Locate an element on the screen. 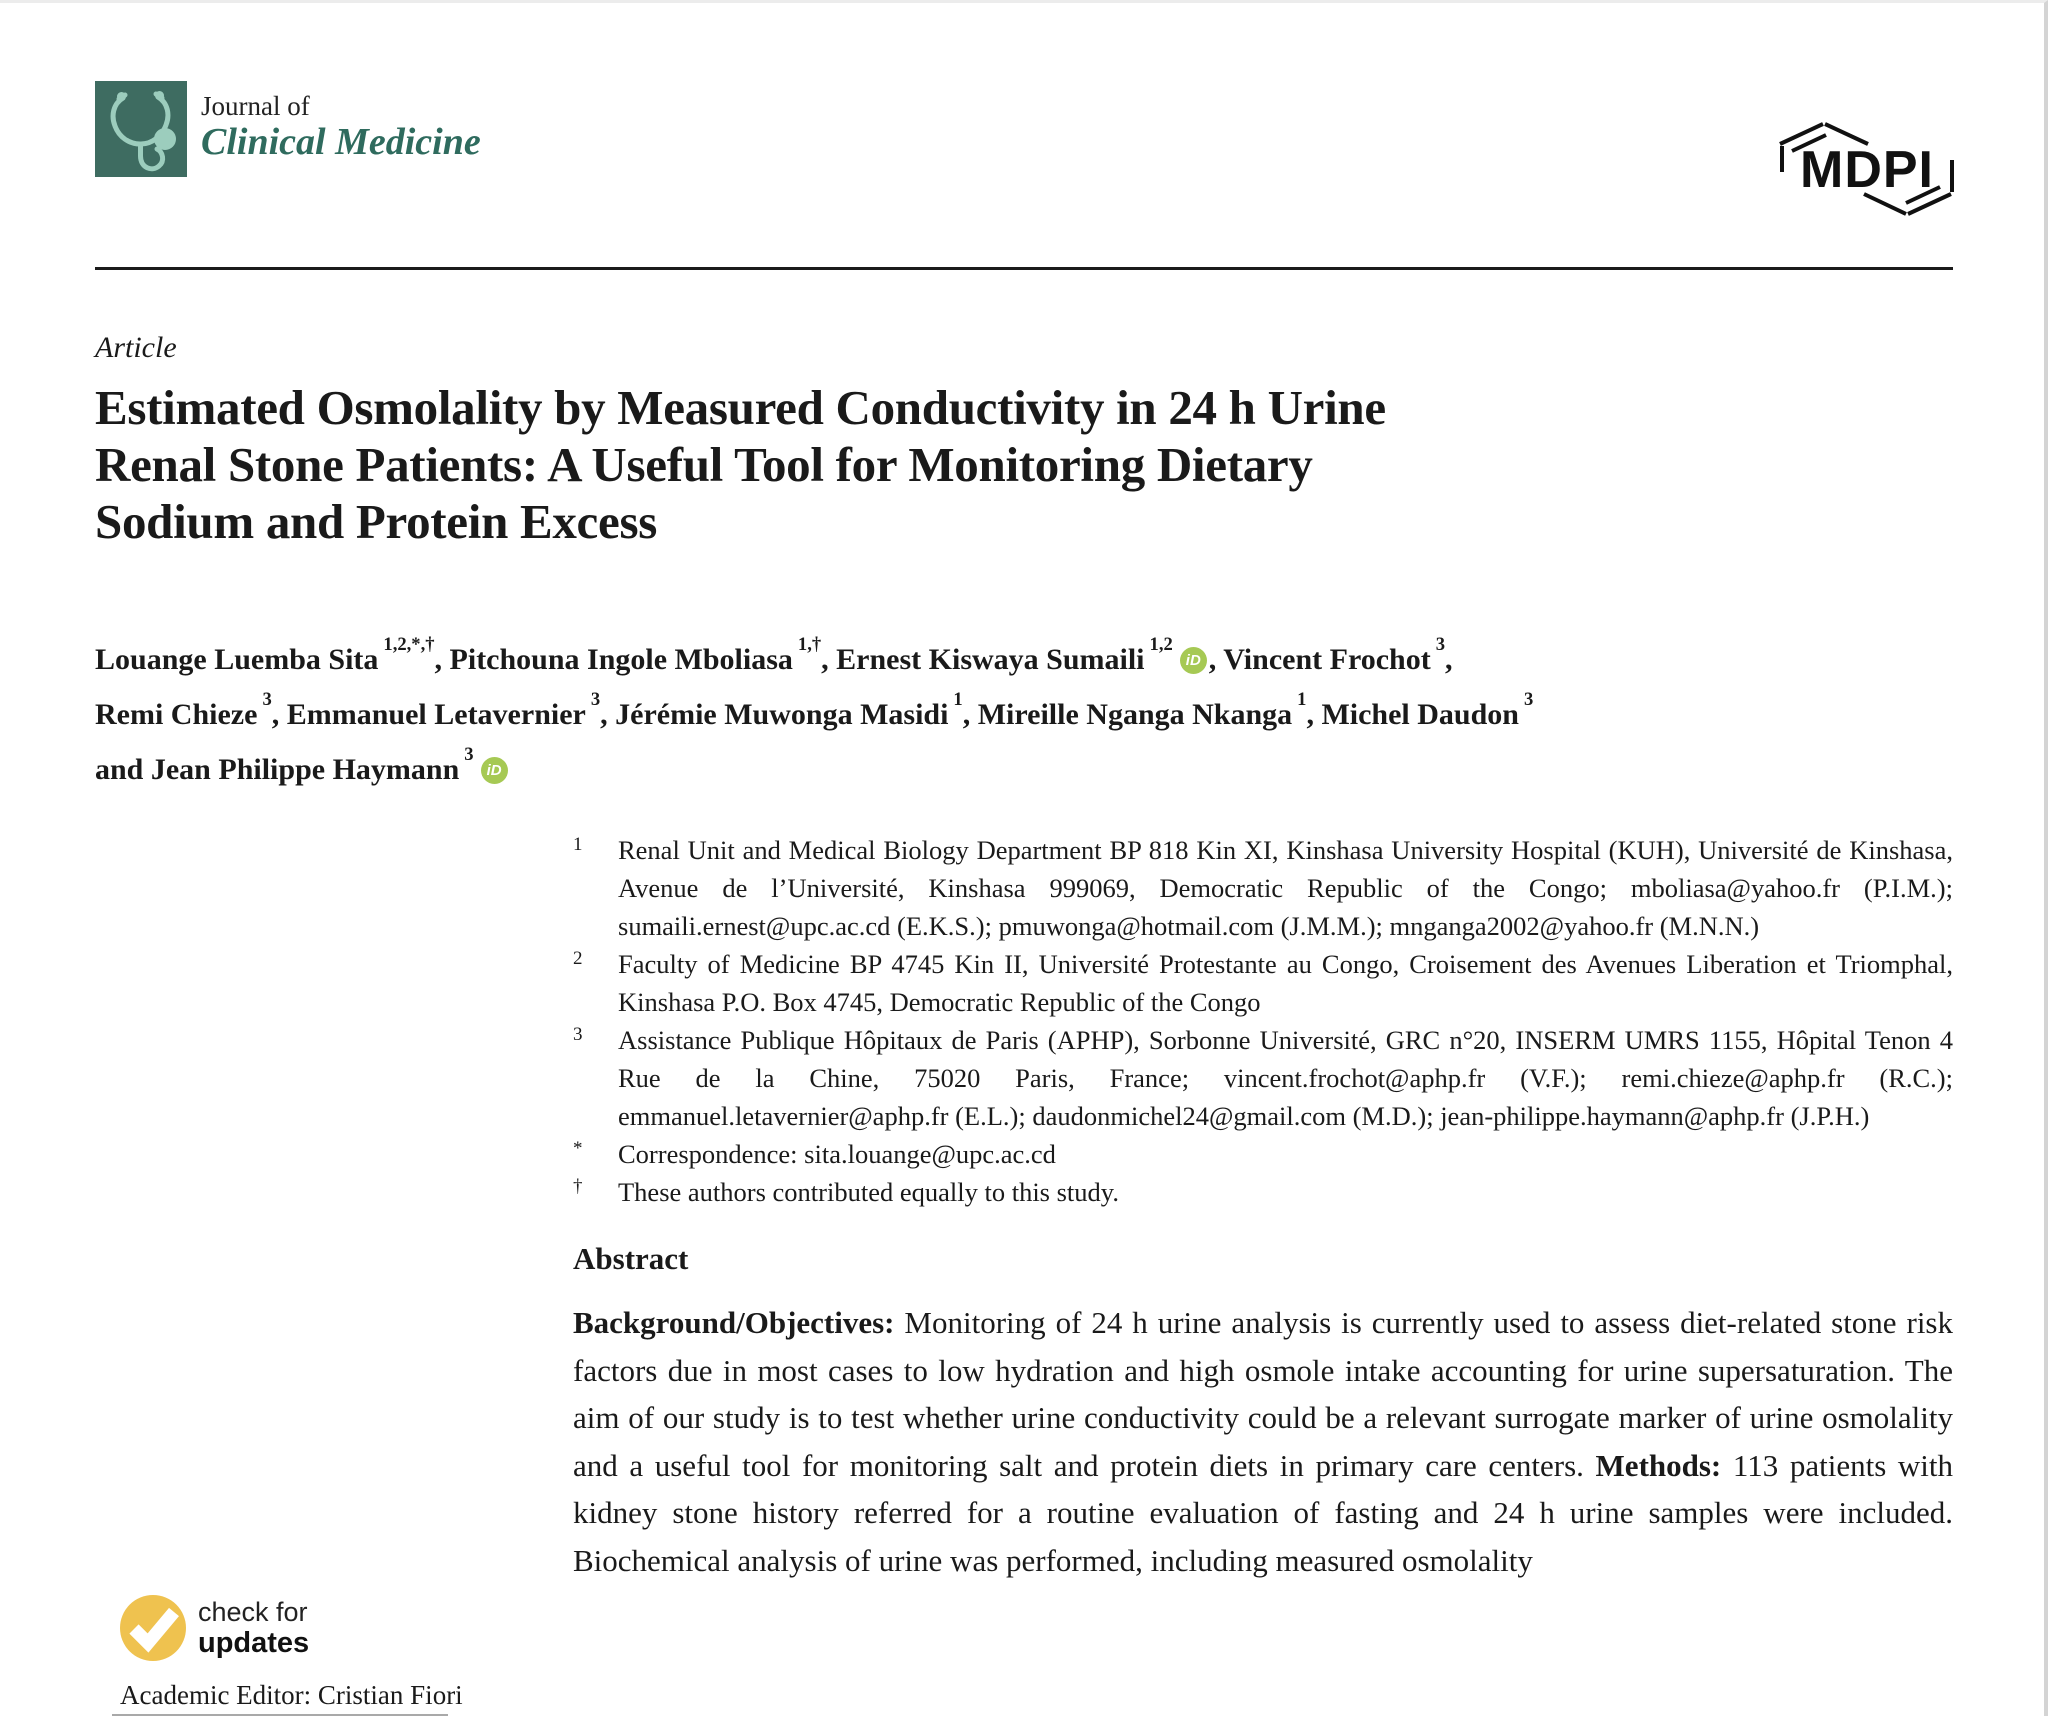 Image resolution: width=2048 pixels, height=1716 pixels. affiliation-item: * Correspondence: sita.louange@upc.ac.cd is located at coordinates (1263, 1154).